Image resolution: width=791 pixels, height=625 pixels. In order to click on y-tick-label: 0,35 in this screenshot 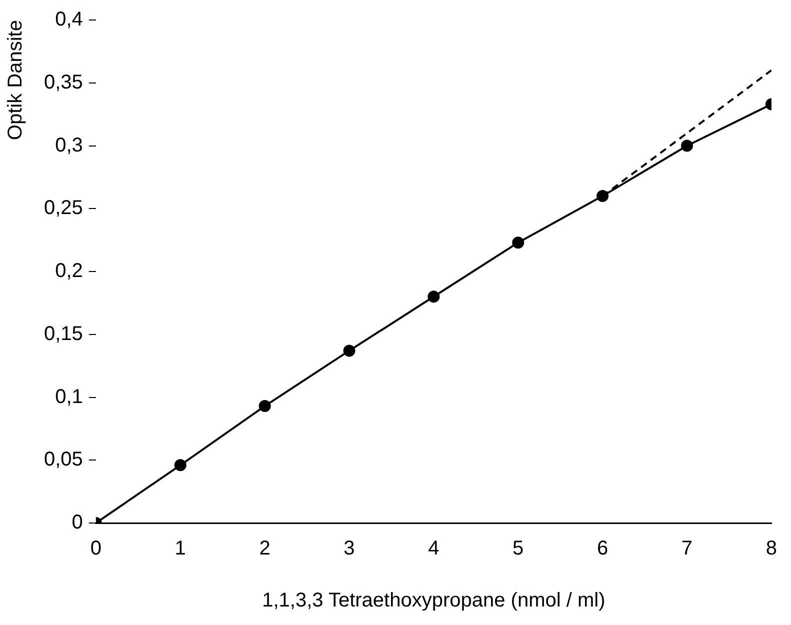, I will do `click(63, 82)`.